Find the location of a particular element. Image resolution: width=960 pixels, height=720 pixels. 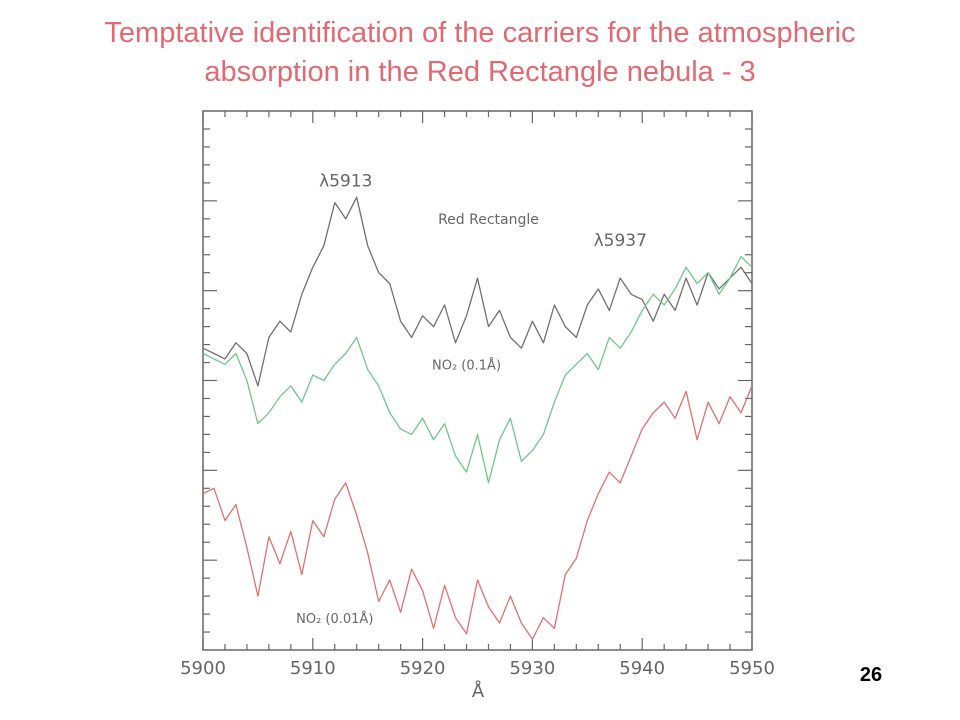

x-tick-label: 5940 is located at coordinates (642, 668).